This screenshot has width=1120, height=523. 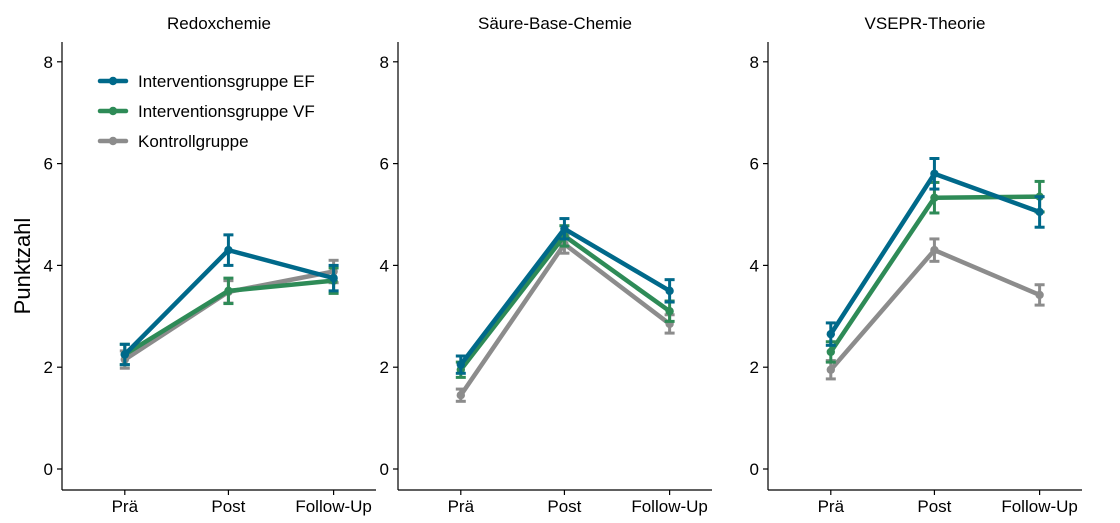 I want to click on panel-title: Redoxchemie, so click(x=219, y=23).